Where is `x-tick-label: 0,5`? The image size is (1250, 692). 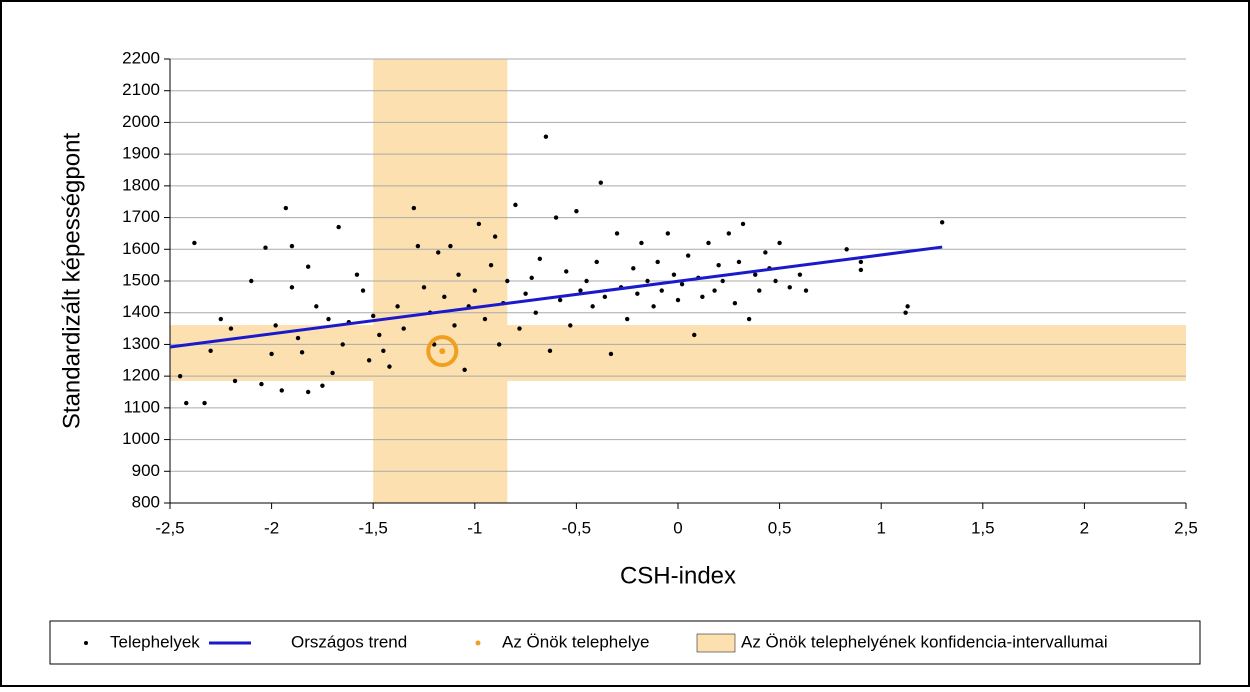 x-tick-label: 0,5 is located at coordinates (780, 527).